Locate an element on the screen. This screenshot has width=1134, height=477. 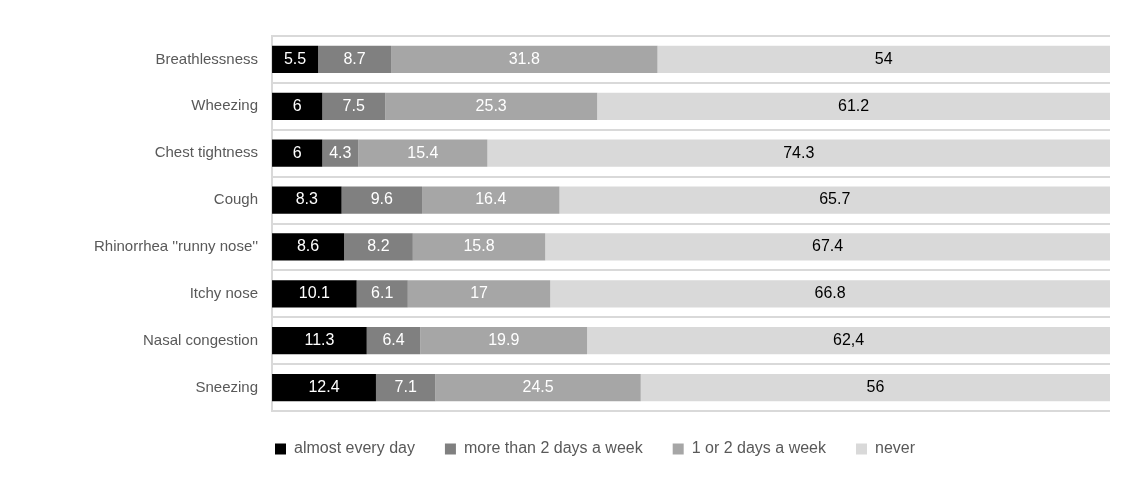
data-label: 25.3 is located at coordinates (491, 105).